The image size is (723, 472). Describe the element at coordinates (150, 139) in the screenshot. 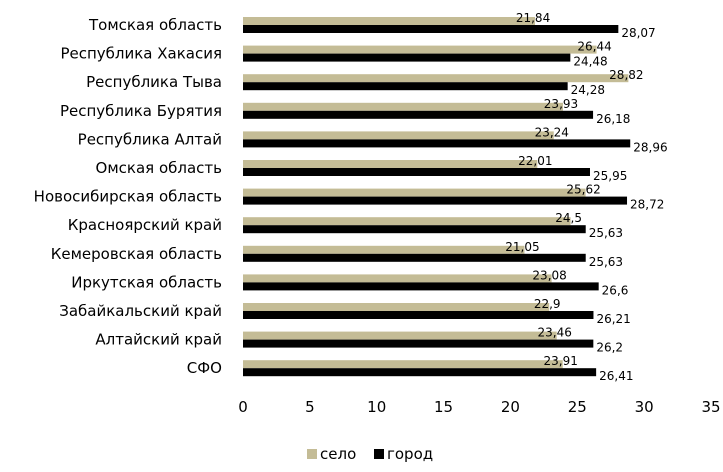

I see `category-label: Республика Алтай` at that location.